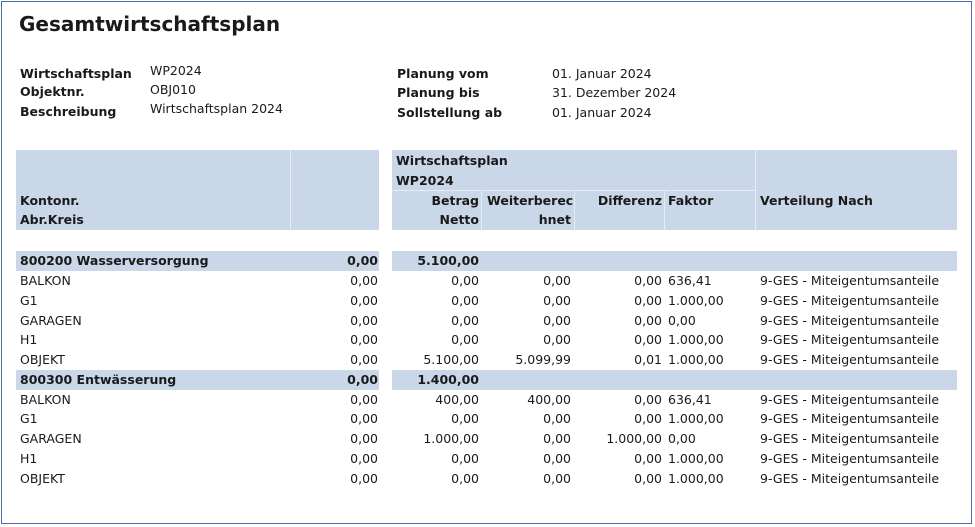 Image resolution: width=975 pixels, height=527 pixels. I want to click on row-betrag: 400,00, so click(457, 399).